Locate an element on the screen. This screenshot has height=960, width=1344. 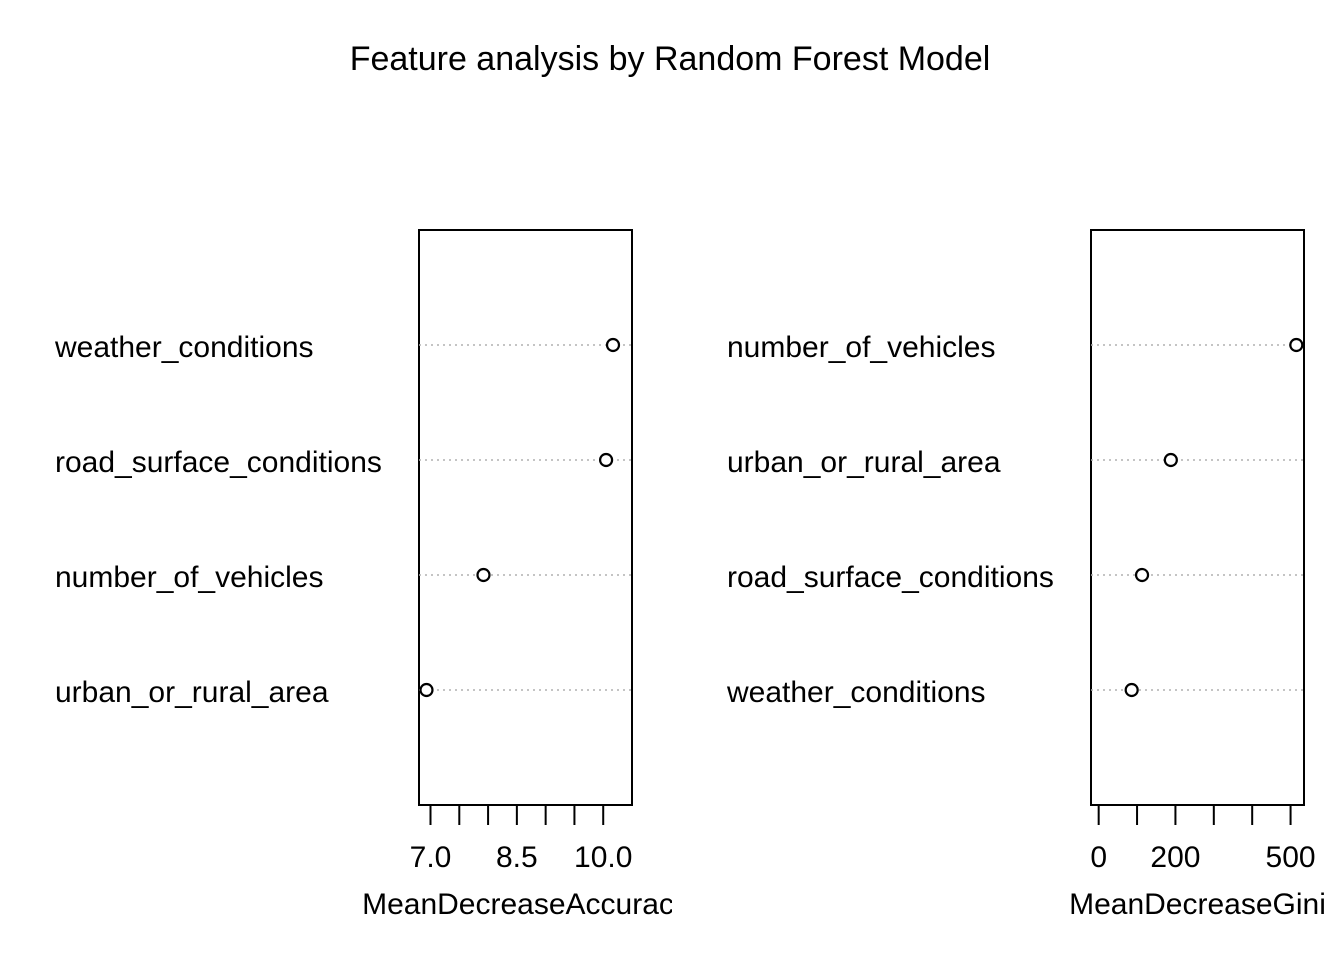
x-tick-label: 8.5 is located at coordinates (517, 857).